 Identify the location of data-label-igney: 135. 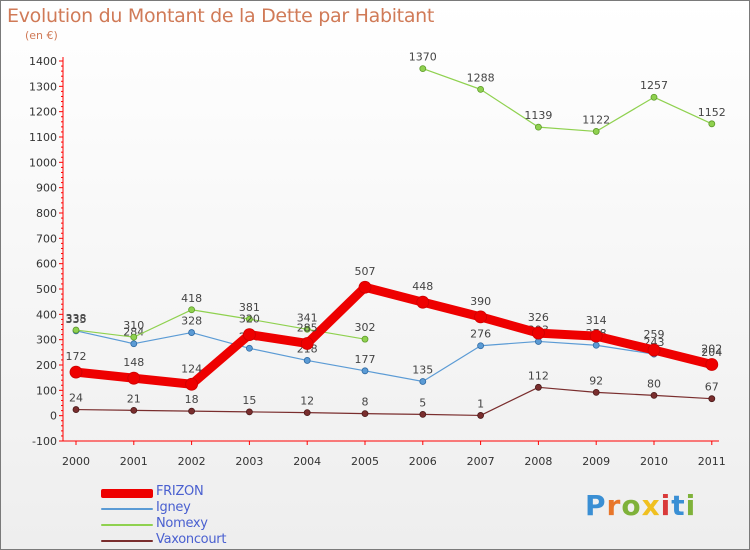
(422, 369).